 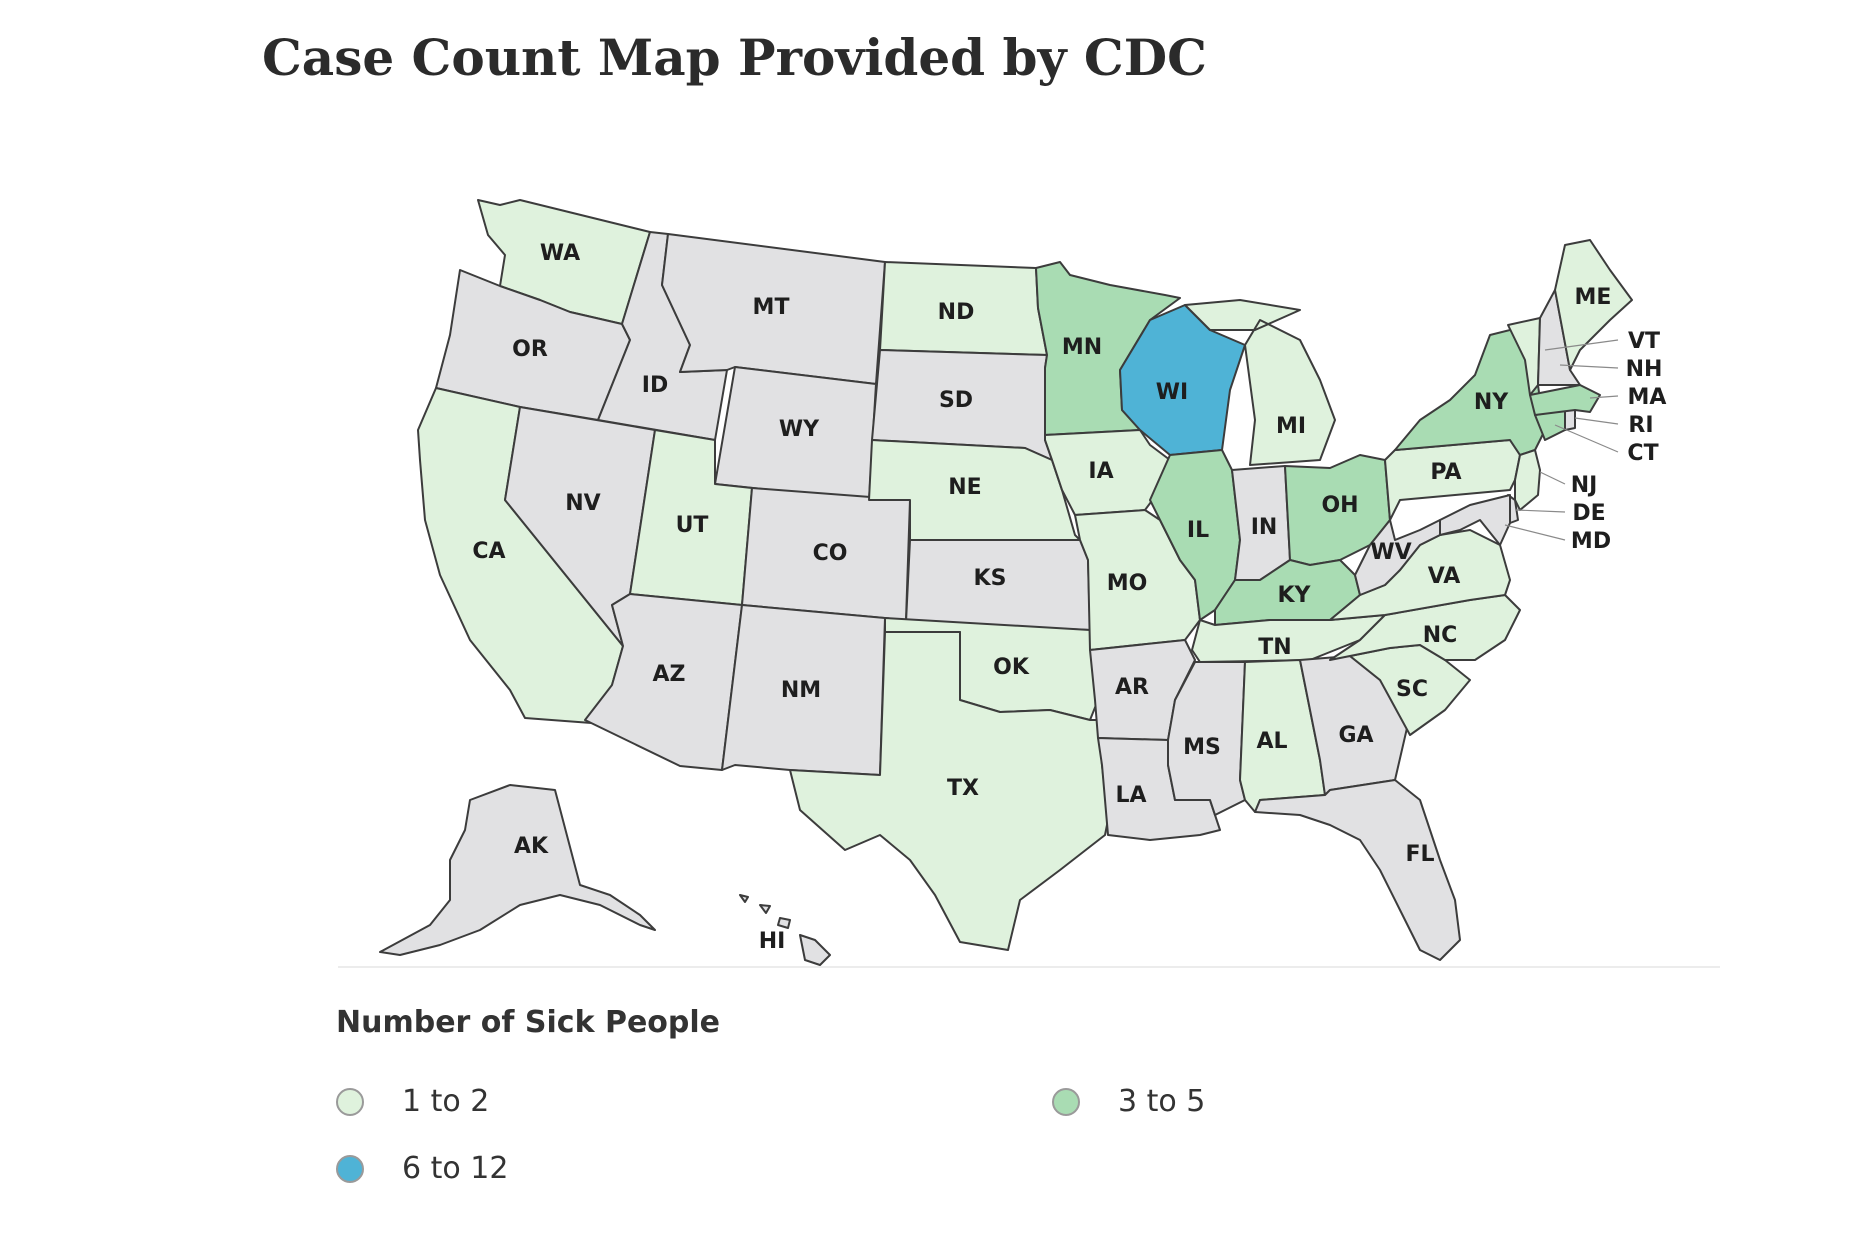 What do you see at coordinates (801, 690) in the screenshot?
I see `label-NM: NM` at bounding box center [801, 690].